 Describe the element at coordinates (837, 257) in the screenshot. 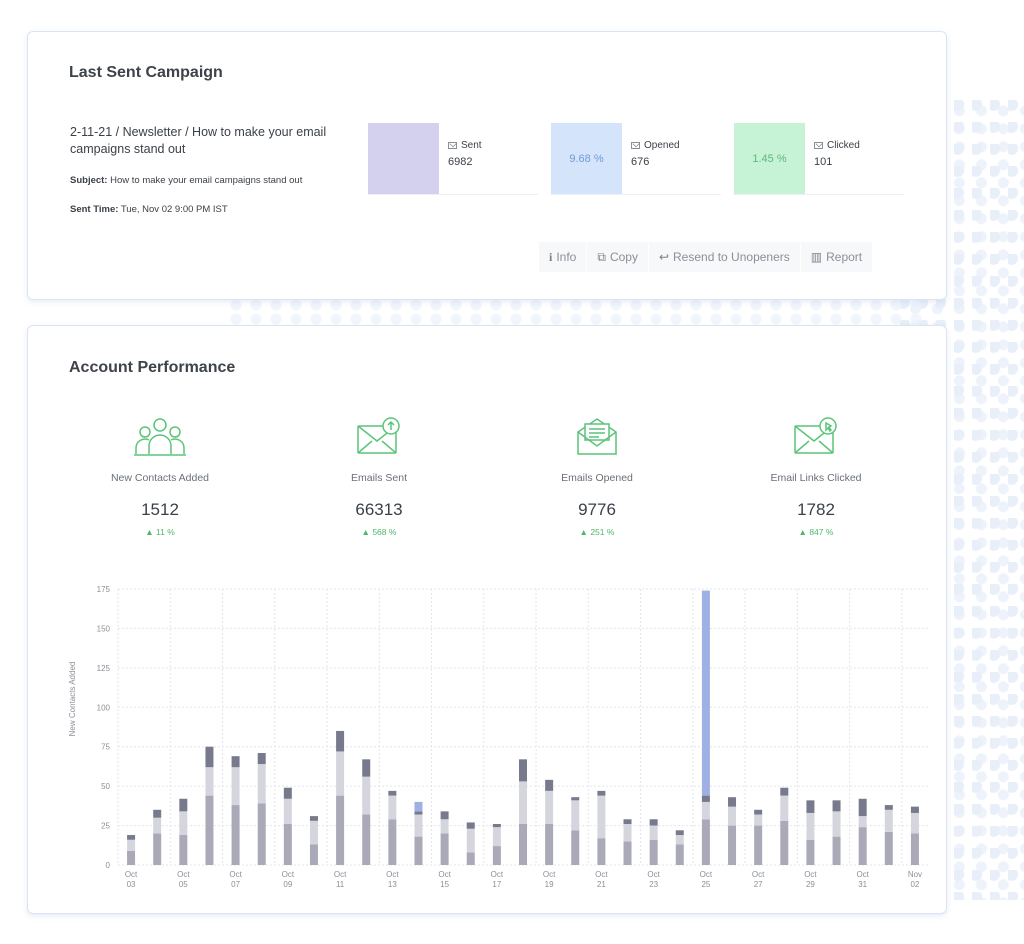

I see `report-button: ▥ Report` at that location.